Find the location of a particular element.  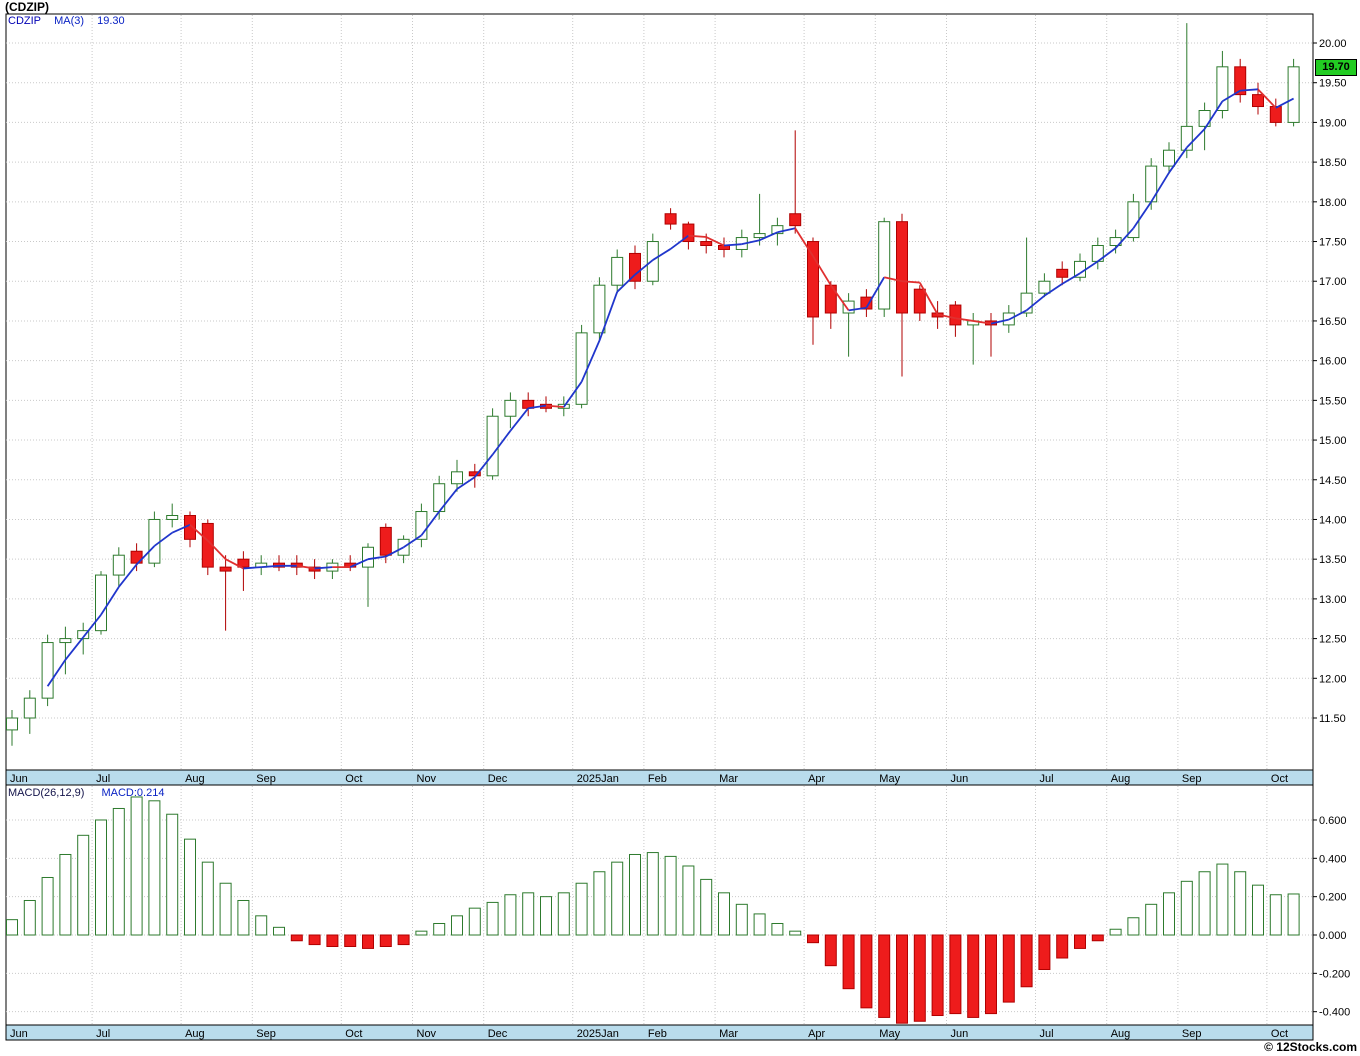

price-axis-label: 16.50 is located at coordinates (1333, 322).